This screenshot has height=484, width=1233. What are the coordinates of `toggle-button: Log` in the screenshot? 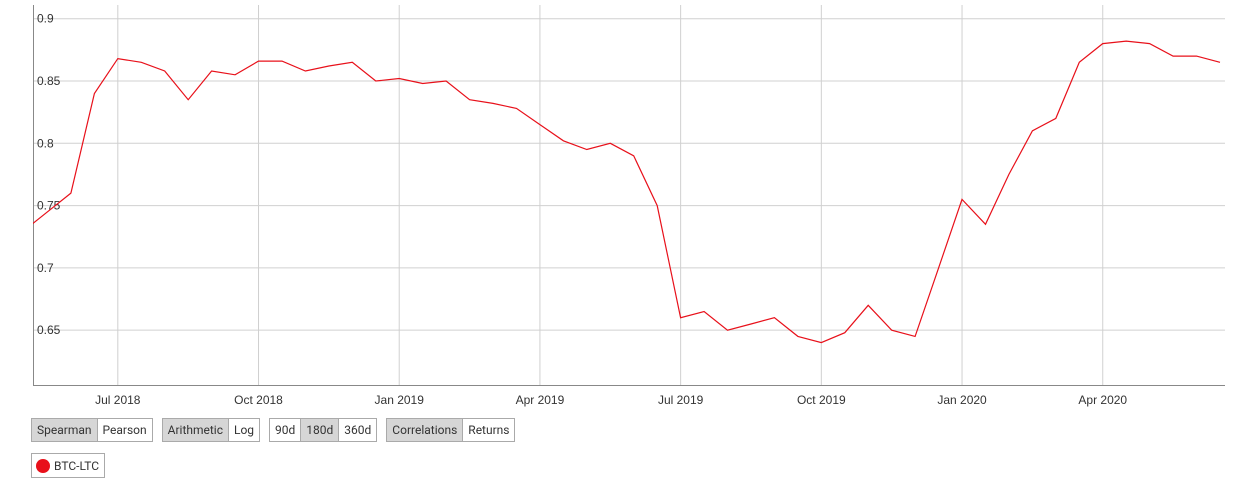 It's located at (243, 430).